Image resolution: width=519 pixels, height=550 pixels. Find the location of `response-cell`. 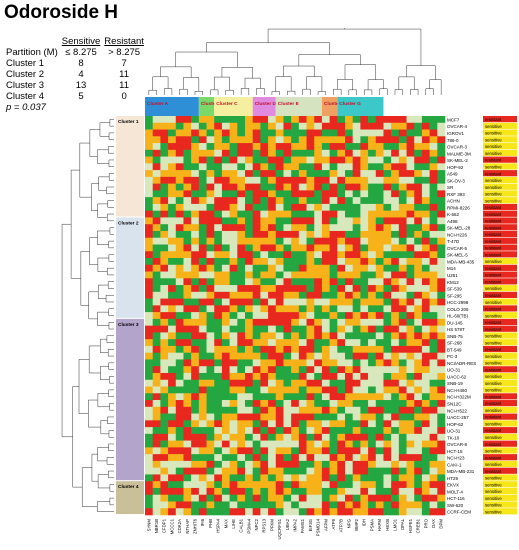

response-cell is located at coordinates (500, 409).